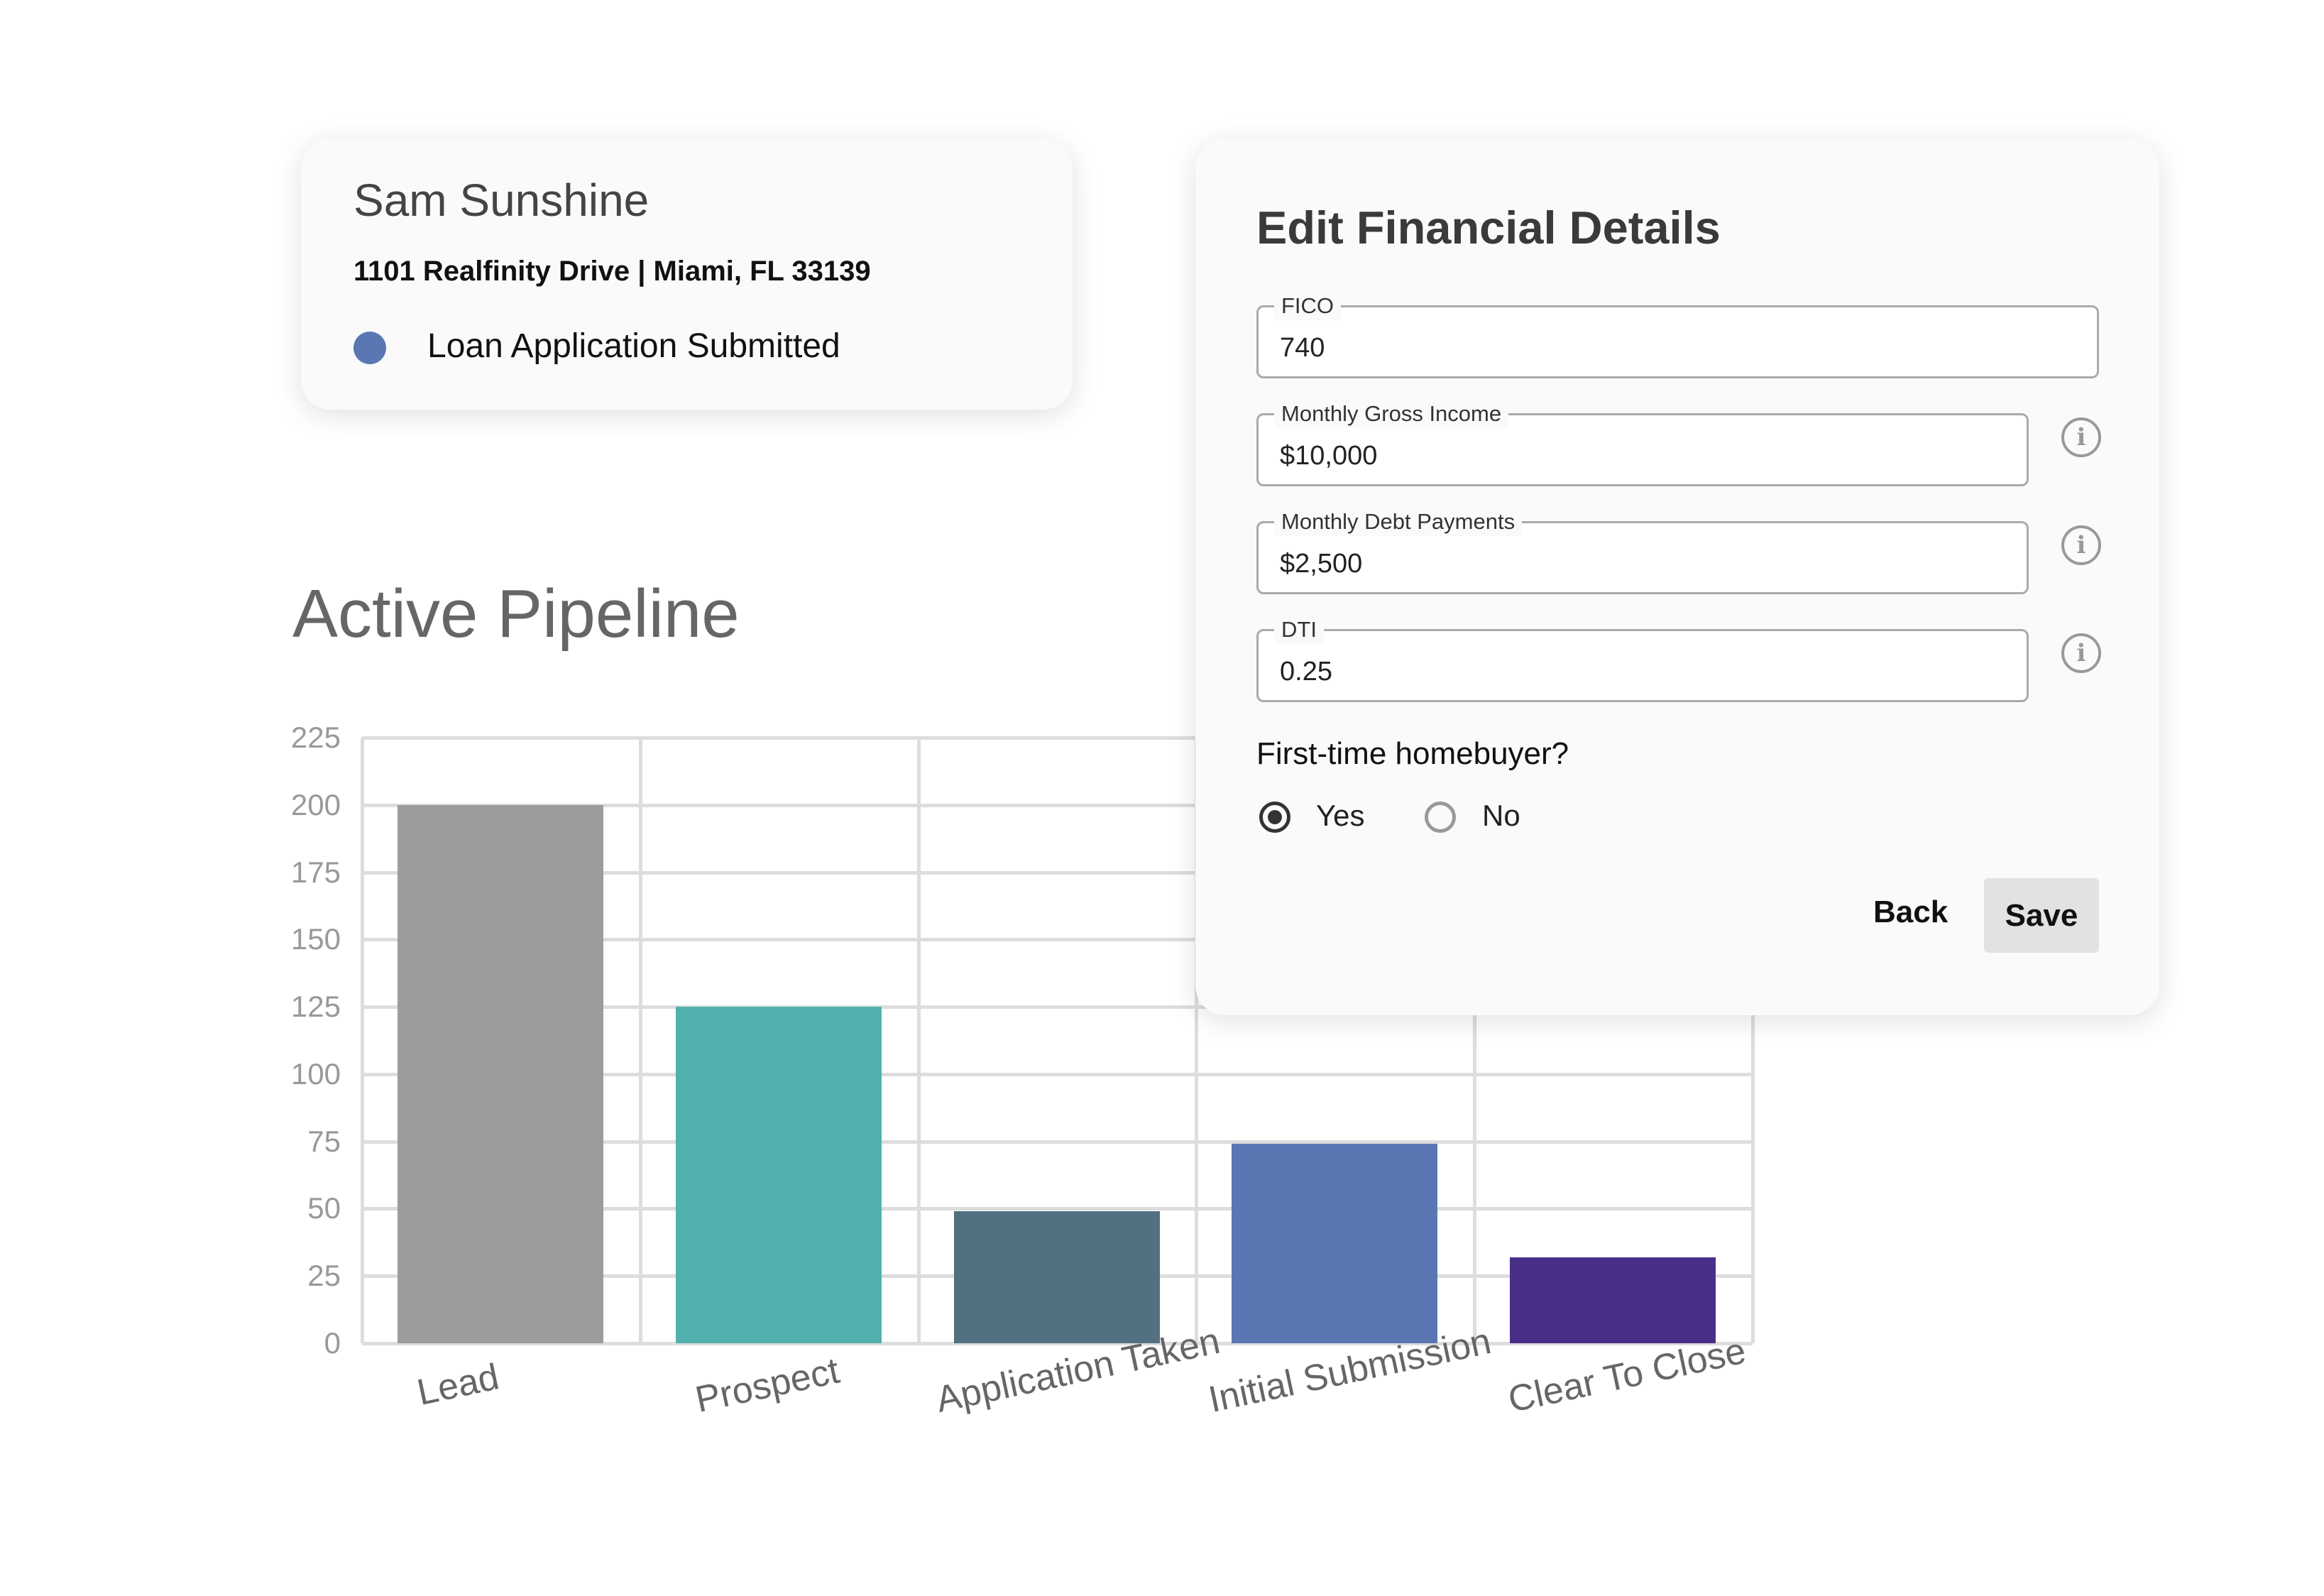  Describe the element at coordinates (1677, 335) in the screenshot. I see `fico-field: FICO 740` at that location.